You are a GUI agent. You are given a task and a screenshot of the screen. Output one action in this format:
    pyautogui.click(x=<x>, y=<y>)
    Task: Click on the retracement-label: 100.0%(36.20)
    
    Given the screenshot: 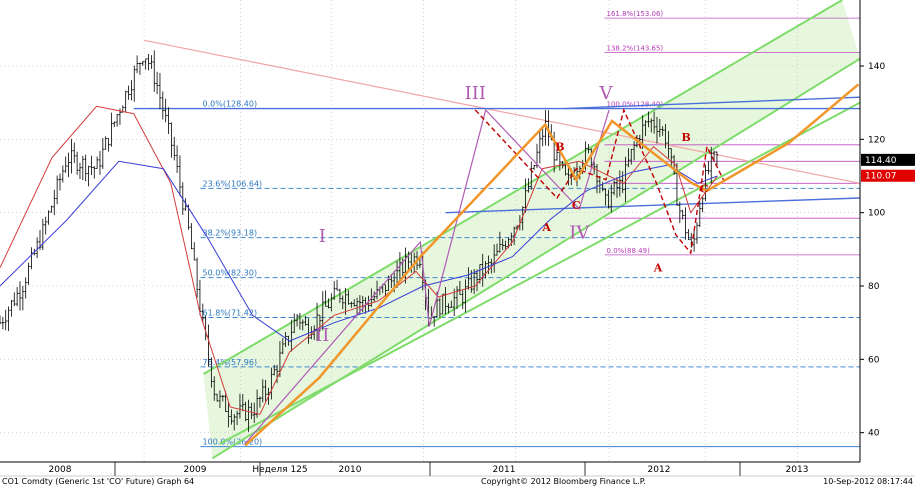 What is the action you would take?
    pyautogui.click(x=233, y=442)
    